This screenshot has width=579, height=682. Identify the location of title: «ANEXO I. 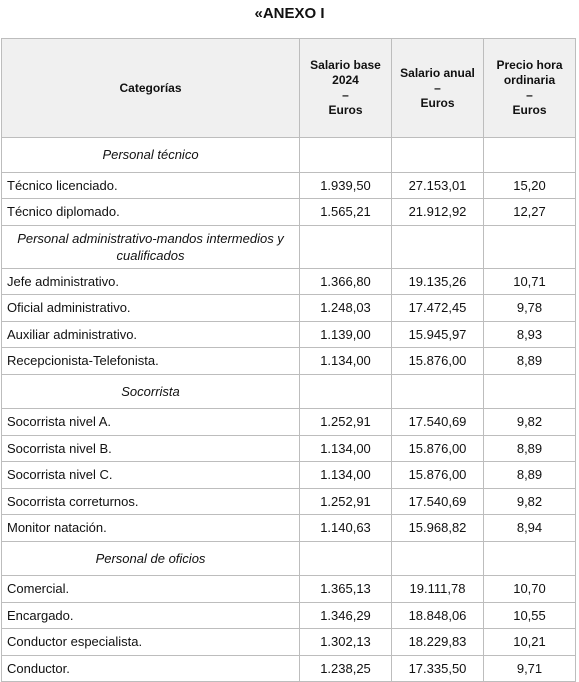
(289, 13).